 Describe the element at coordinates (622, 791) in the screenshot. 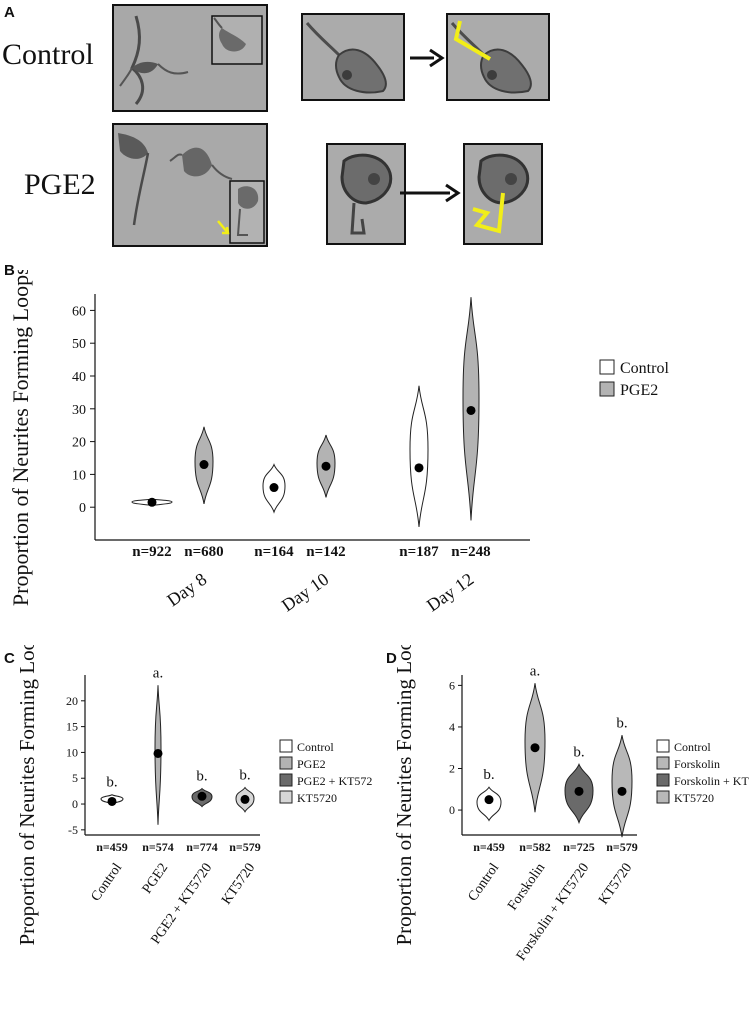

I see `d-violin-3-mean-point` at that location.